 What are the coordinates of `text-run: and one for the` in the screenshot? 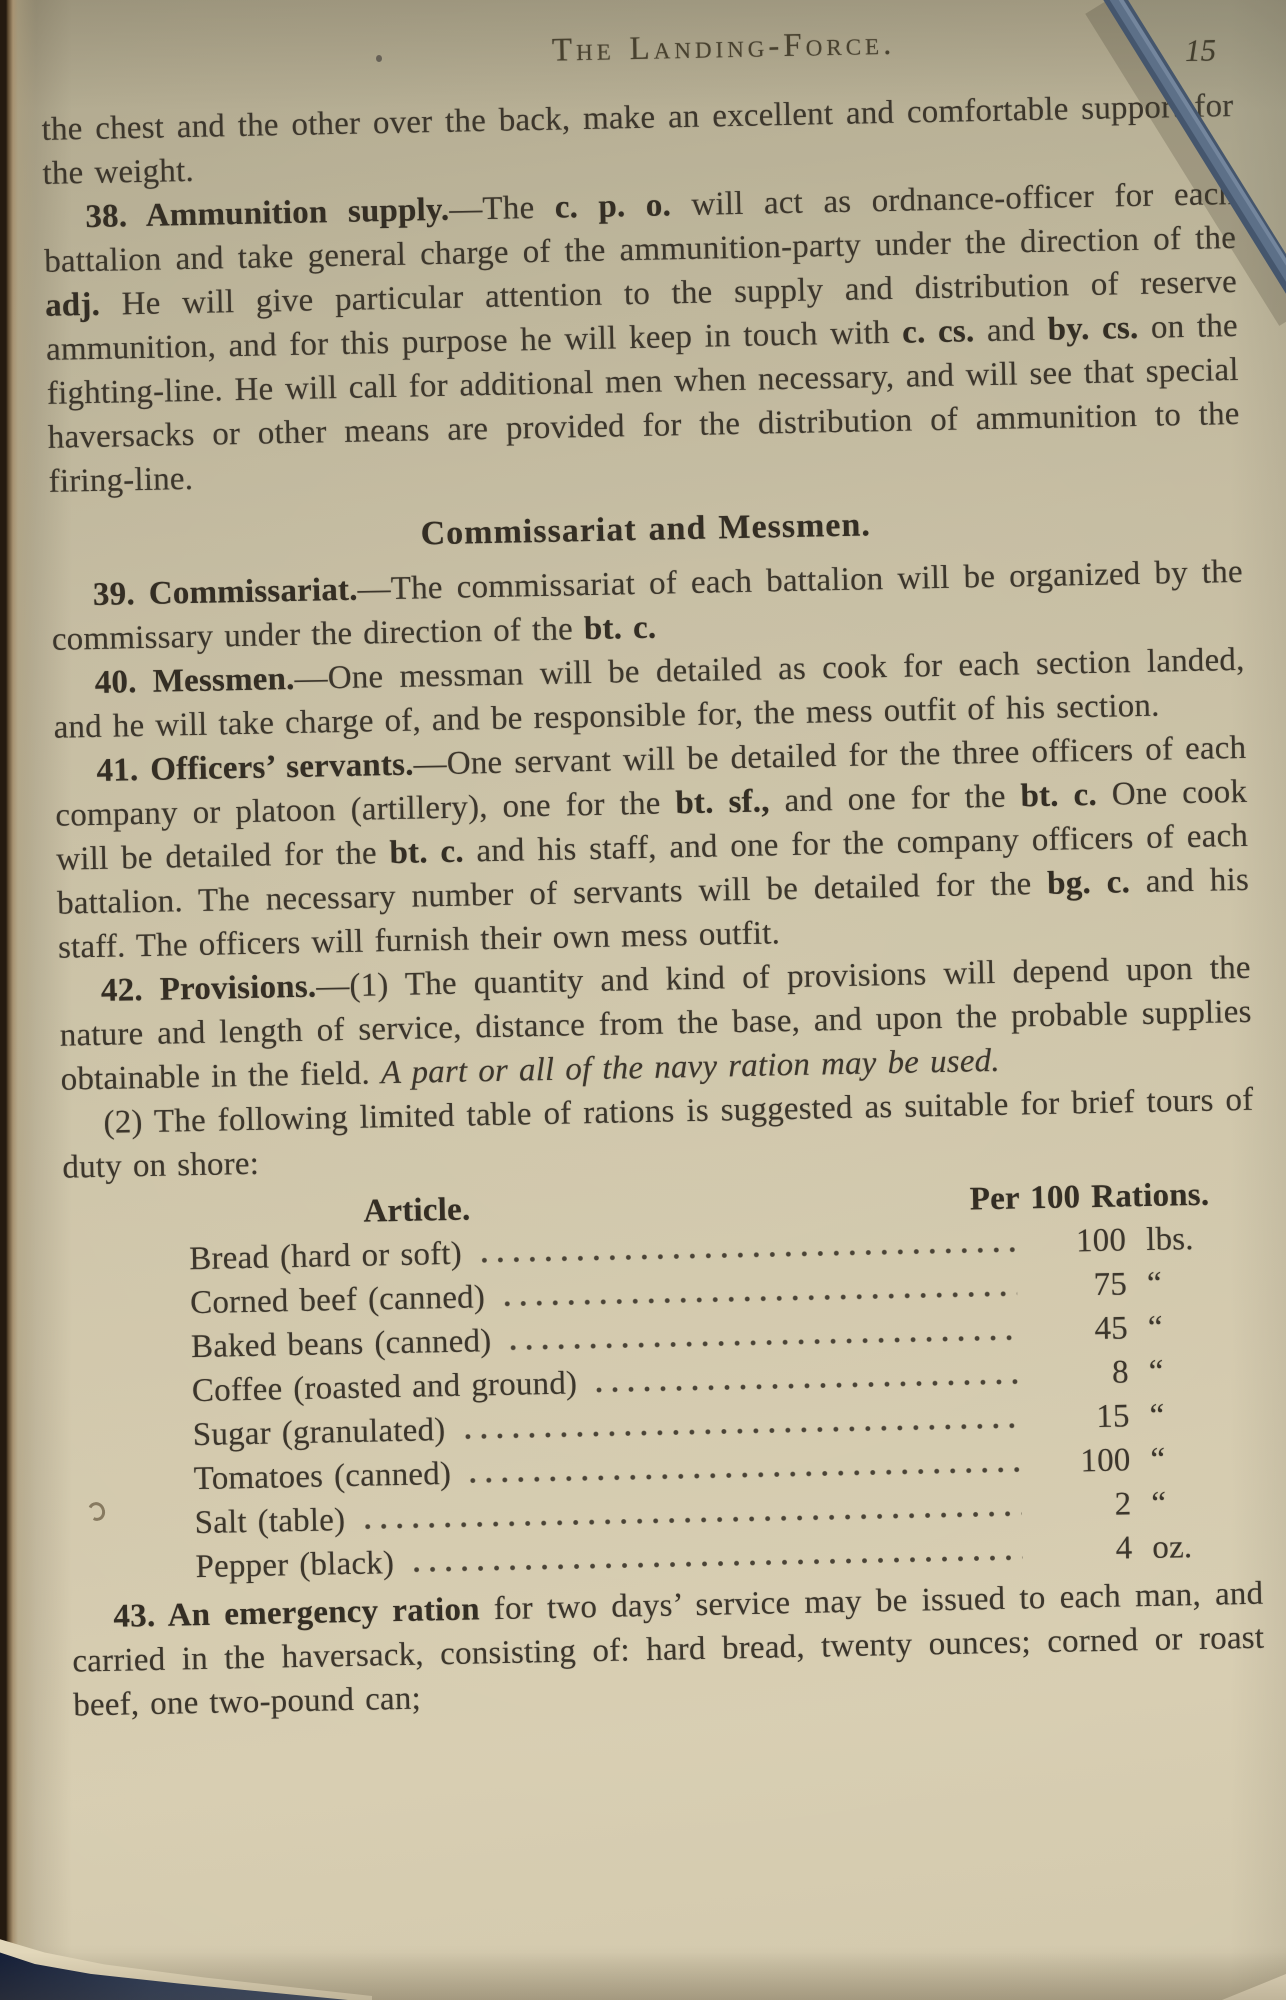 It's located at (895, 799).